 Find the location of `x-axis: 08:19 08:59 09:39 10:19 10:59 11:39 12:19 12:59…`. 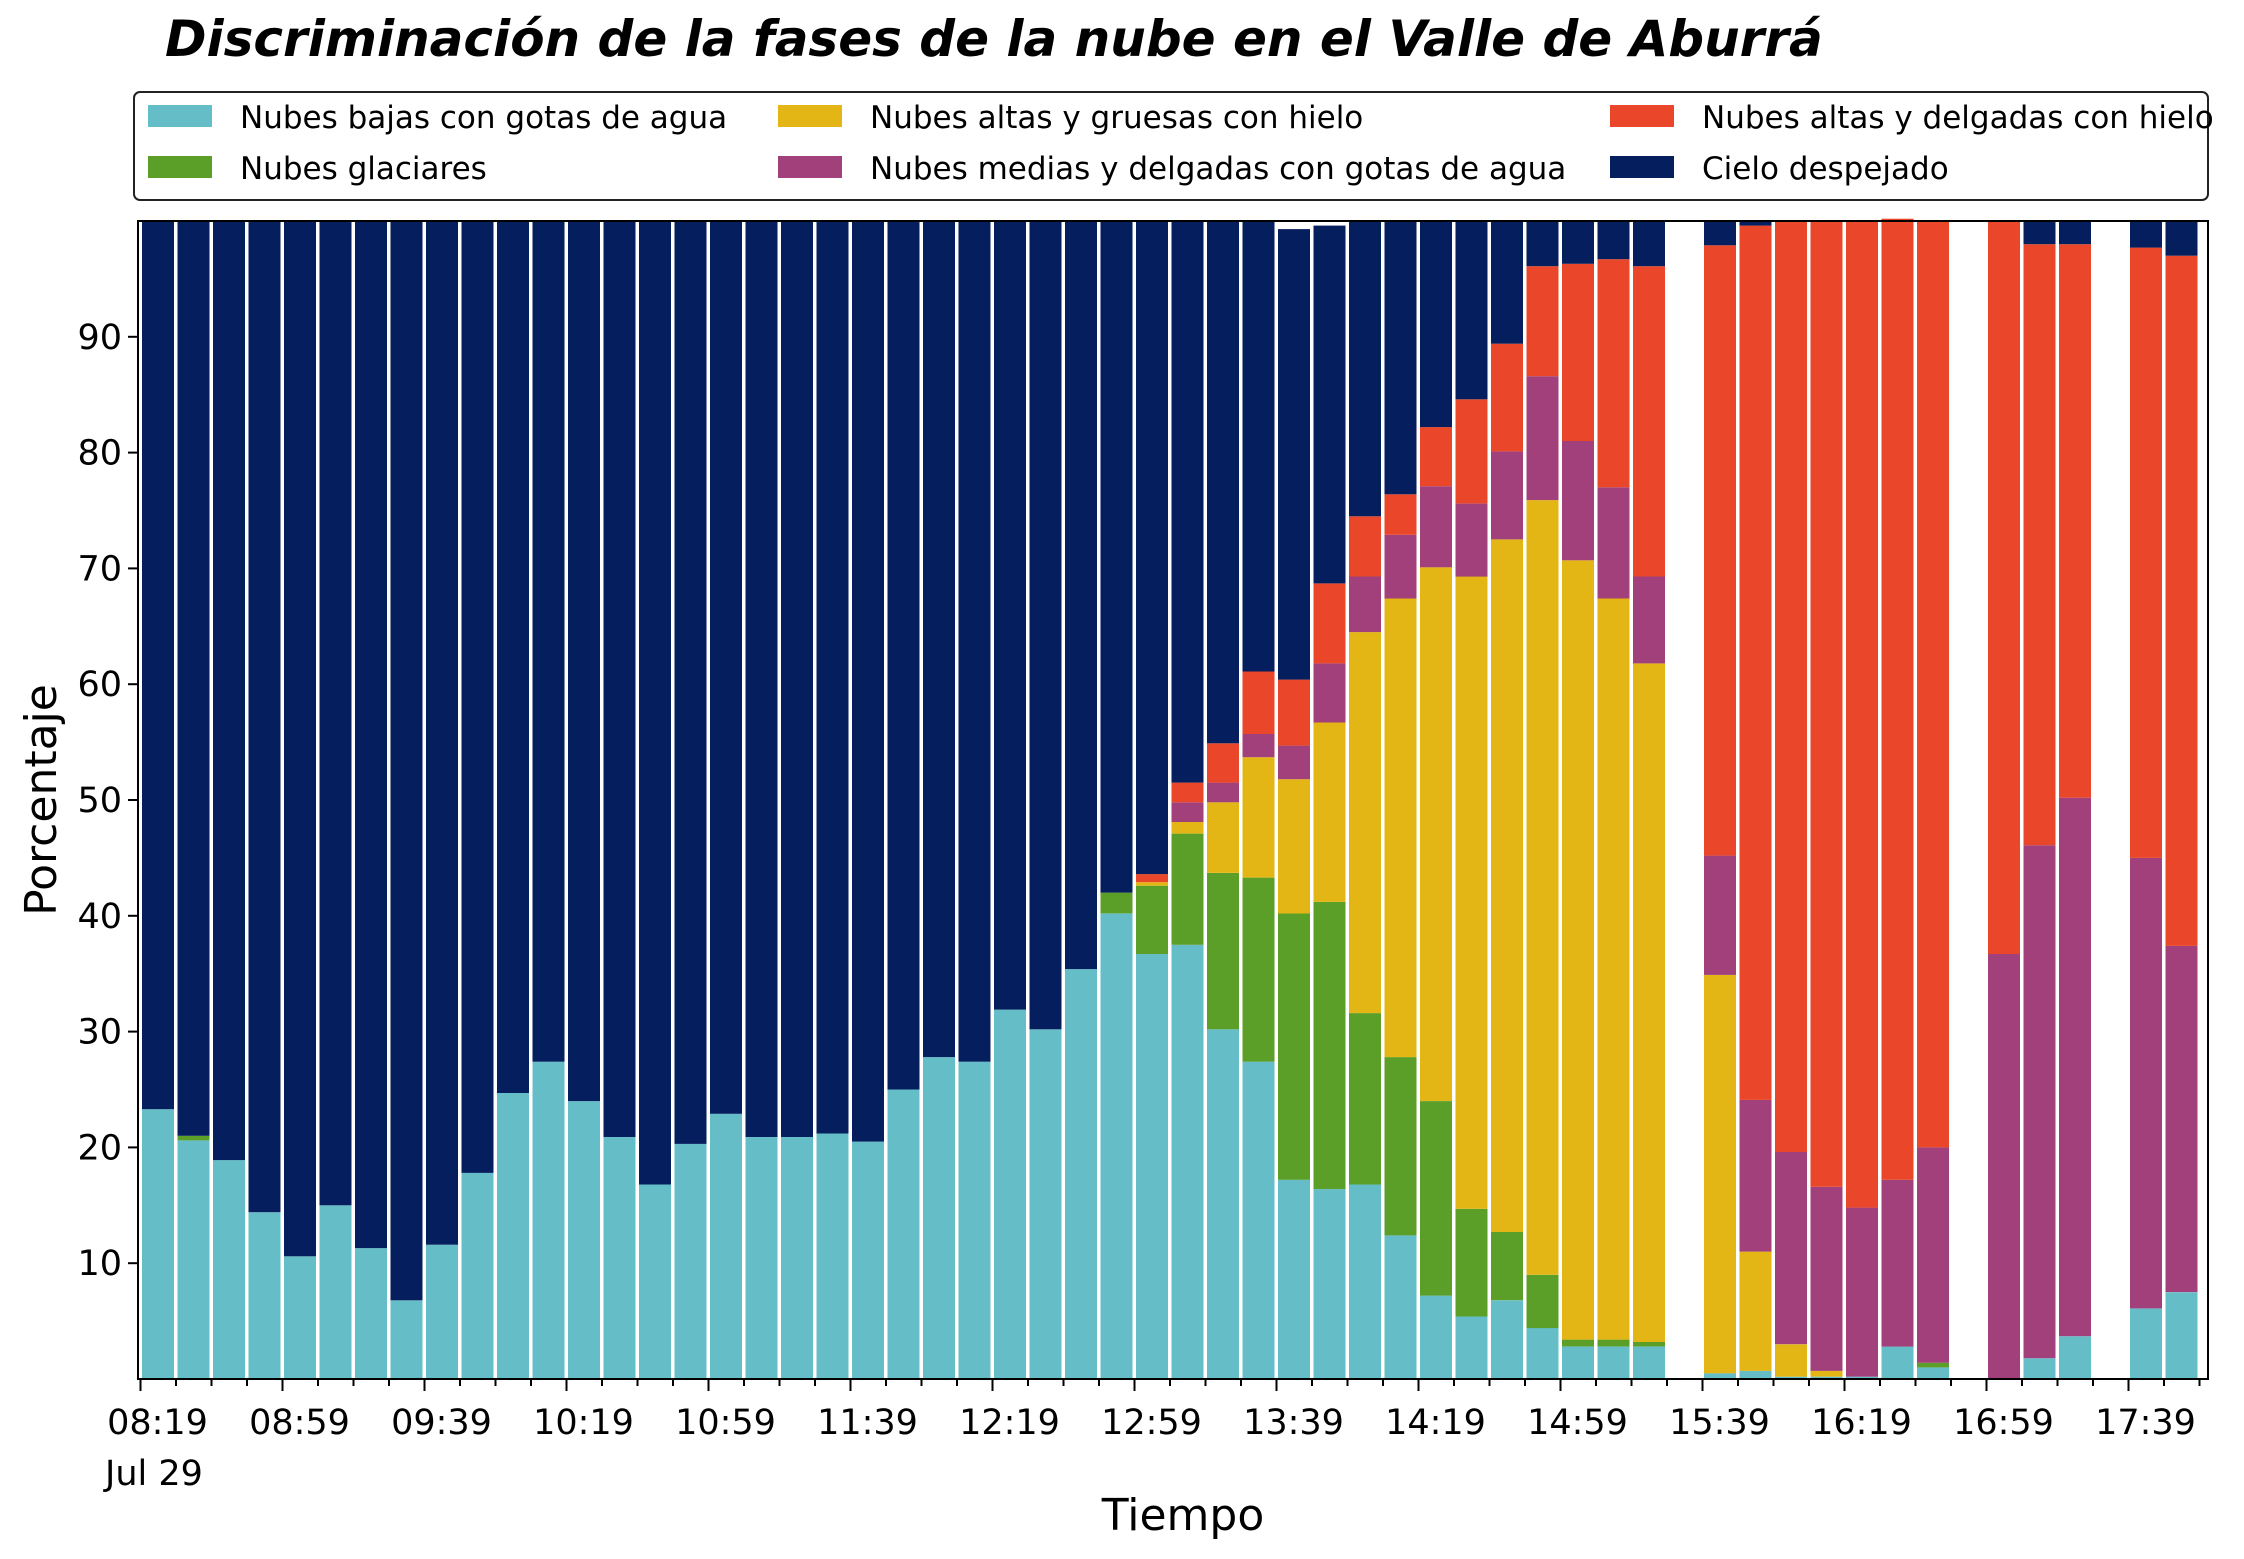

x-axis: 08:19 08:59 09:39 10:19 10:59 11:39 12:19 12:59… is located at coordinates (1152, 1436).